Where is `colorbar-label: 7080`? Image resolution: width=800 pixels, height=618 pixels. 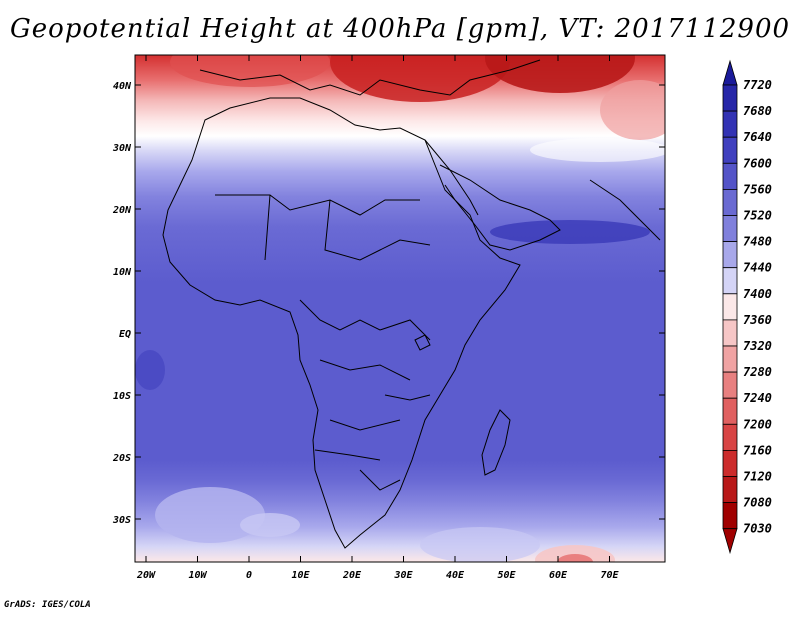
colorbar-label: 7080 is located at coordinates (757, 503).